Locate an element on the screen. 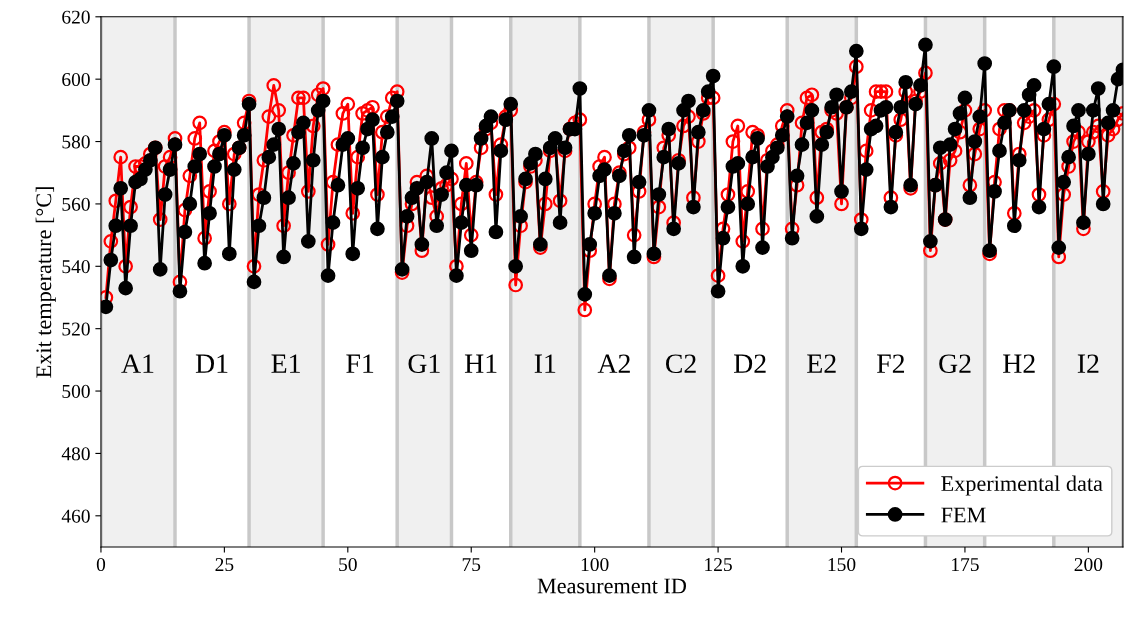 The width and height of the screenshot is (1128, 622). x-tick-label: 0 is located at coordinates (101, 564).